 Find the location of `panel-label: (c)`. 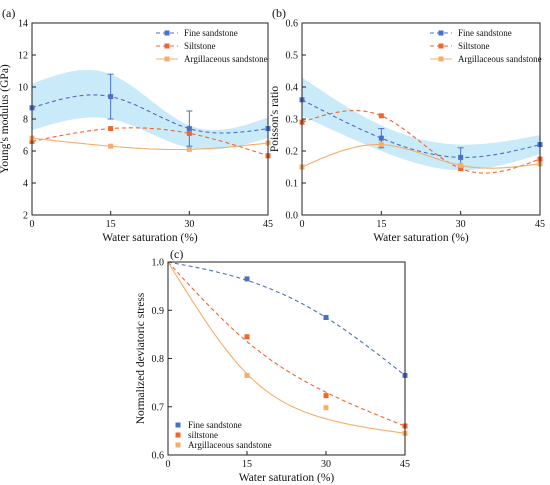

panel-label: (c) is located at coordinates (176, 254).